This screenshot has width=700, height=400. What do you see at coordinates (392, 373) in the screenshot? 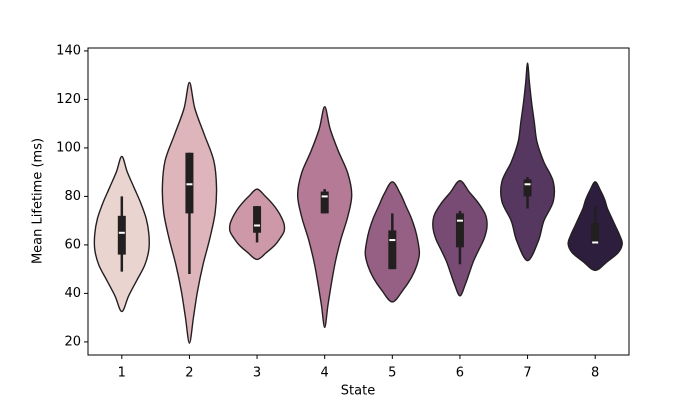
I see `x-tick-label: 5` at bounding box center [392, 373].